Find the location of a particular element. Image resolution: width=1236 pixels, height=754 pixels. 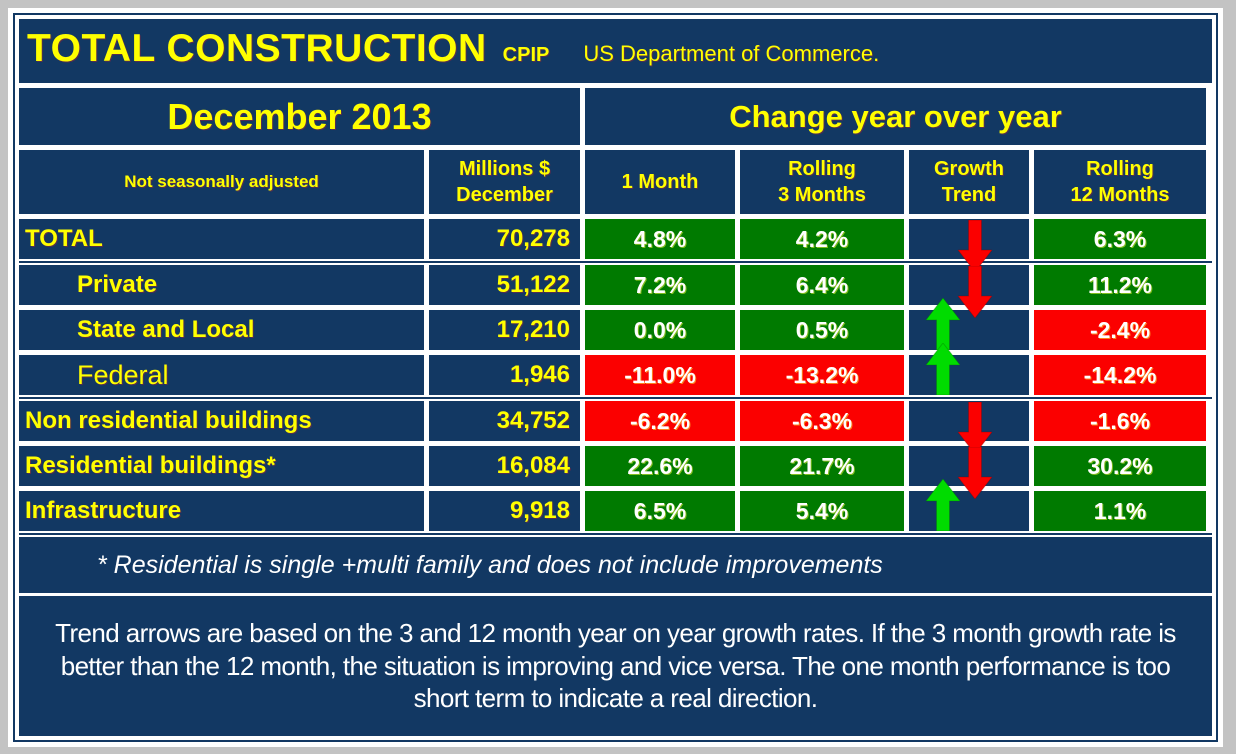

row-value-millions: 1,946 is located at coordinates (504, 375).